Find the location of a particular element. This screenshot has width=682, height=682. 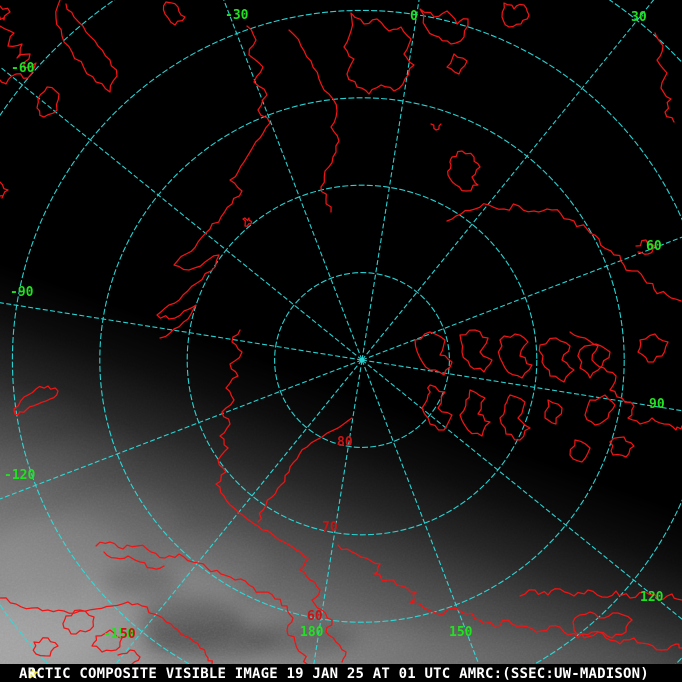

lat-label-80: 80 is located at coordinates (345, 442).